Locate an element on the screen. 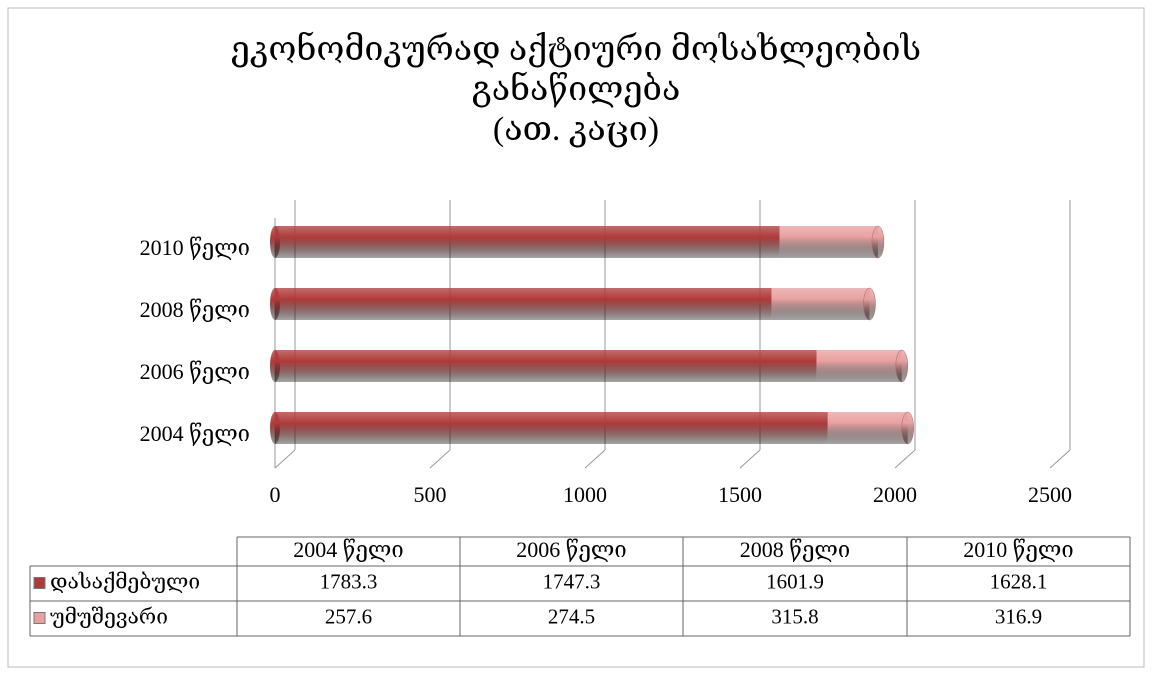  y-tick-label: 2004 წელი is located at coordinates (195, 433).